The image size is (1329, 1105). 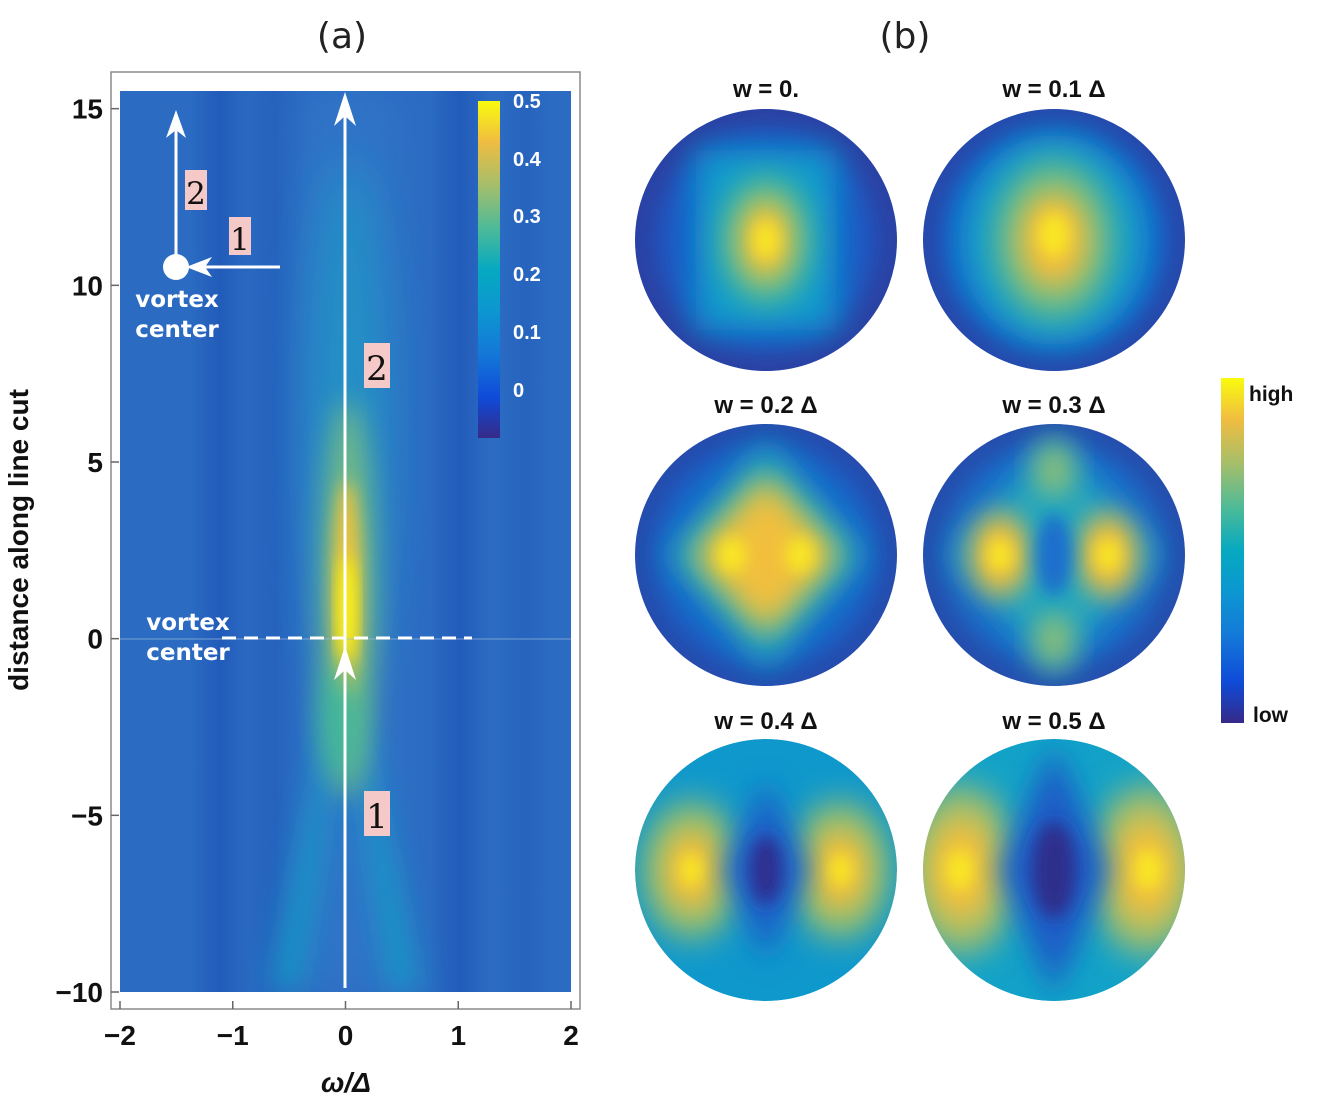 What do you see at coordinates (1271, 394) in the screenshot?
I see `colorbar-b-high-label: high` at bounding box center [1271, 394].